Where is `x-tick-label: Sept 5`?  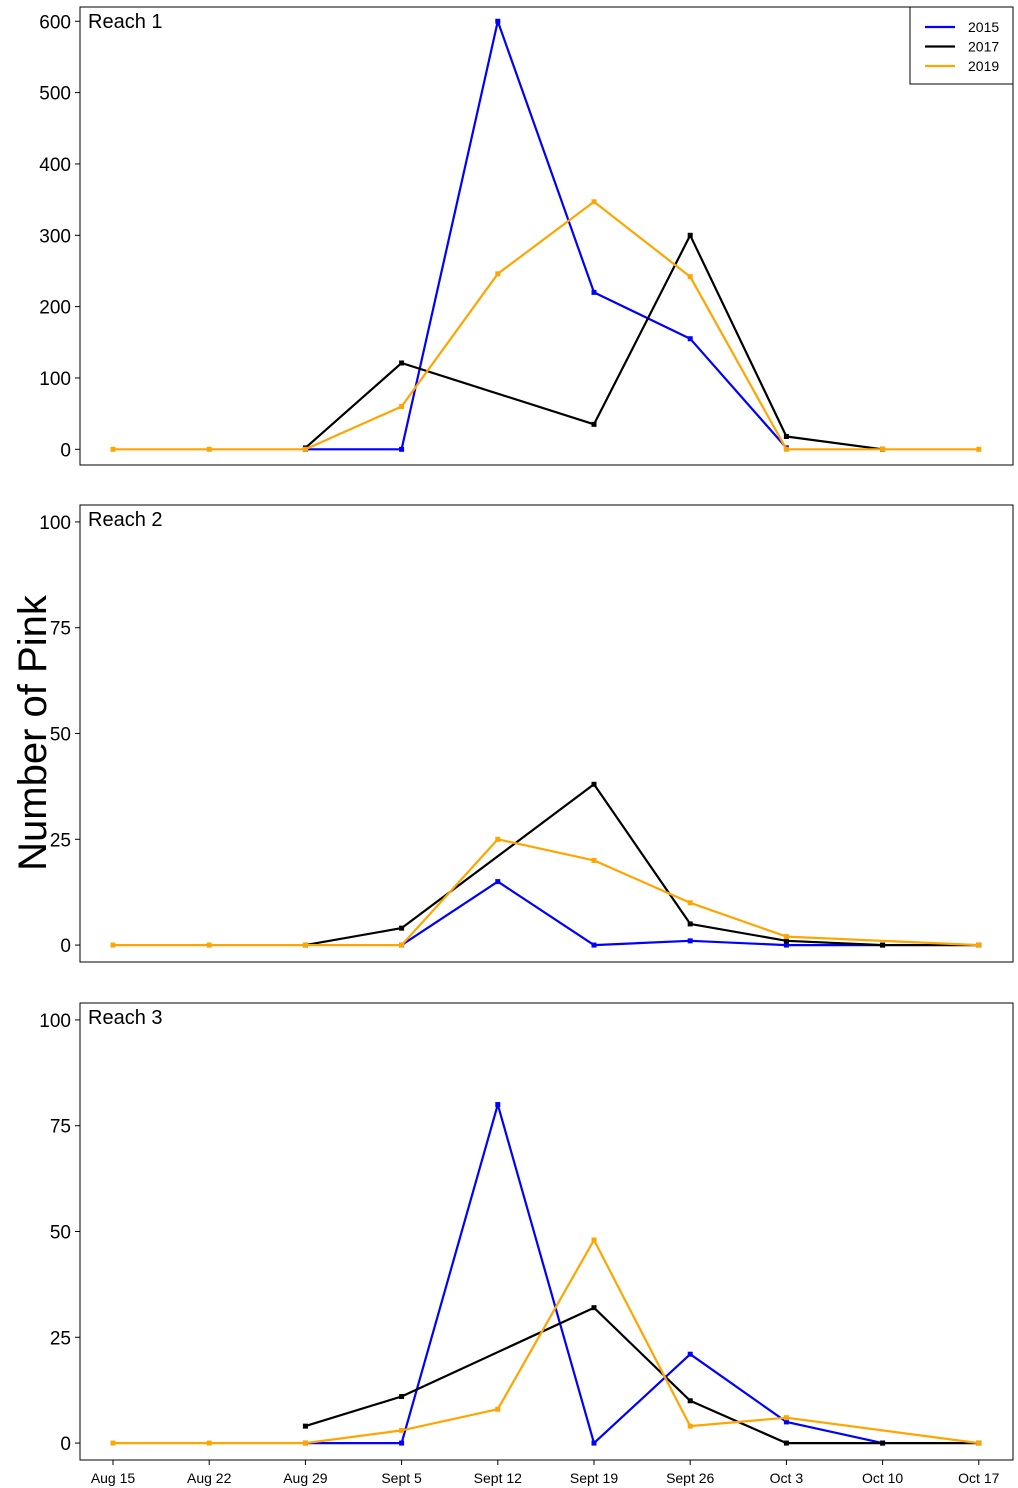
x-tick-label: Sept 5 is located at coordinates (401, 1478).